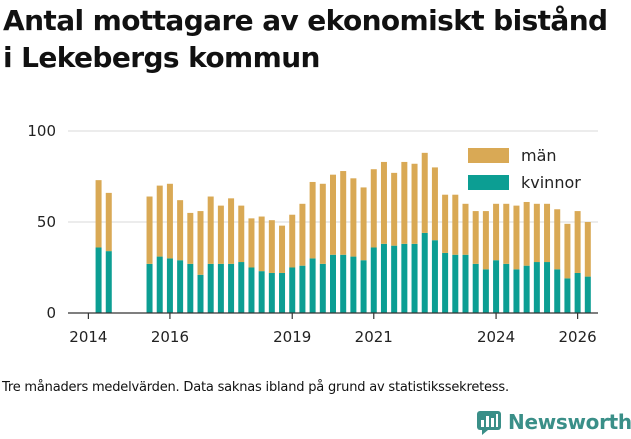 The height and width of the screenshot is (439, 631). Describe the element at coordinates (170, 337) in the screenshot. I see `x-tick-label-2016: 2016` at that location.